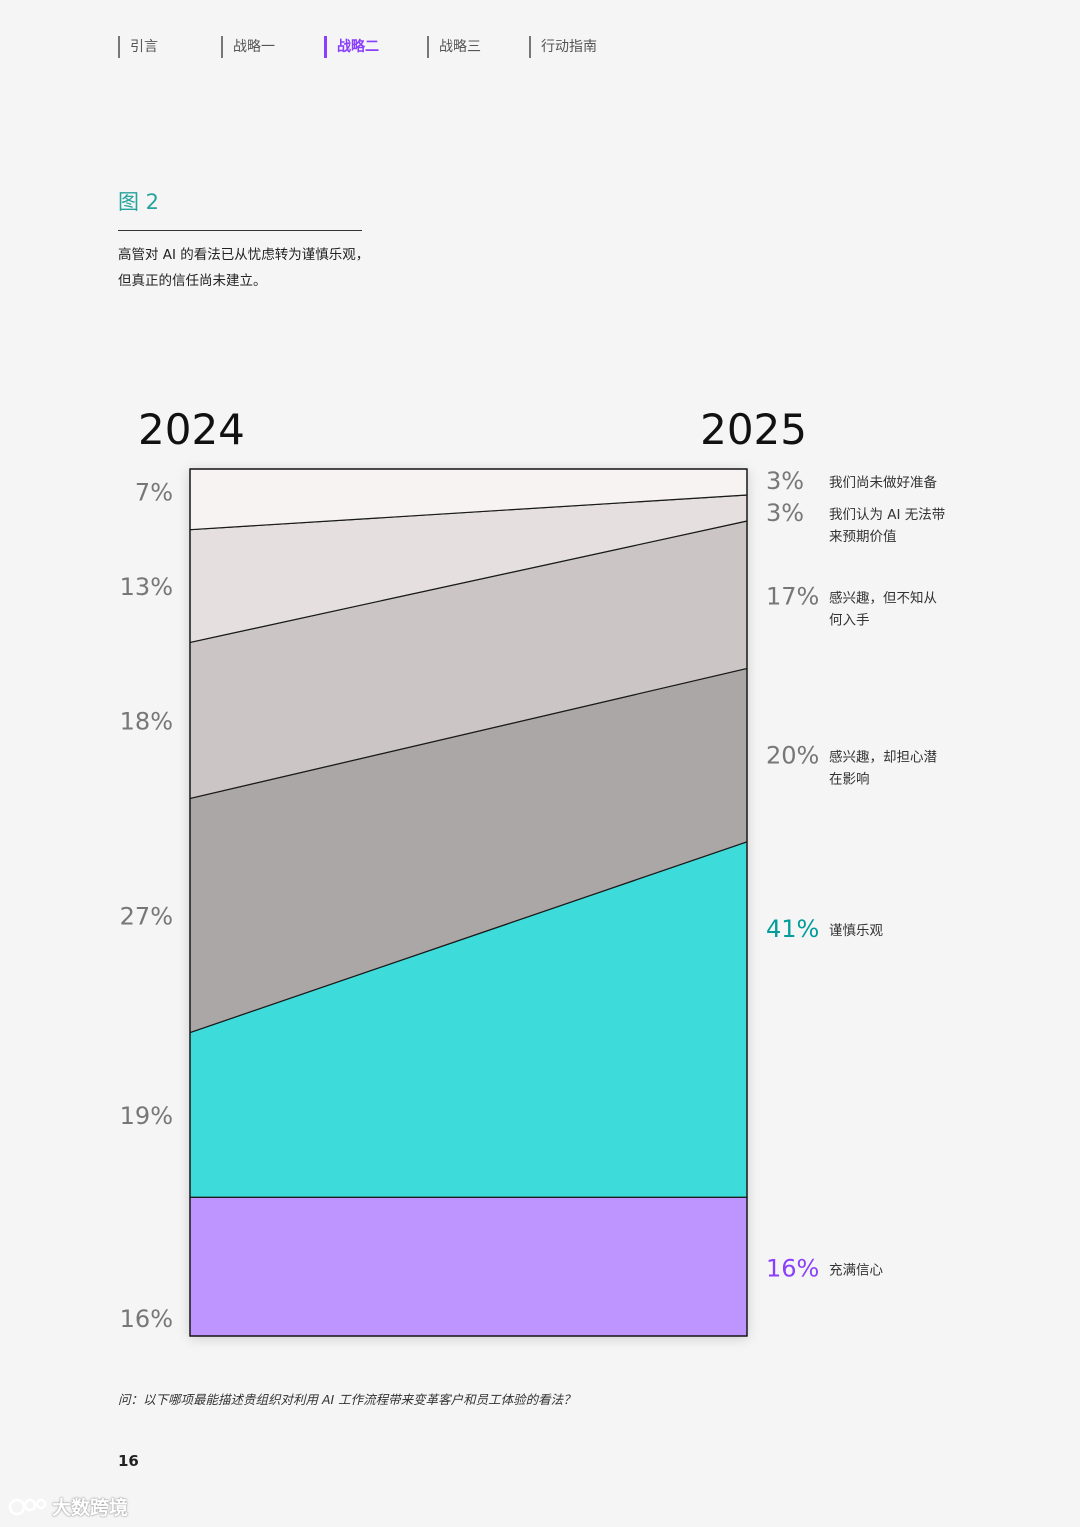  I want to click on right-value-6: 3%, so click(785, 481).